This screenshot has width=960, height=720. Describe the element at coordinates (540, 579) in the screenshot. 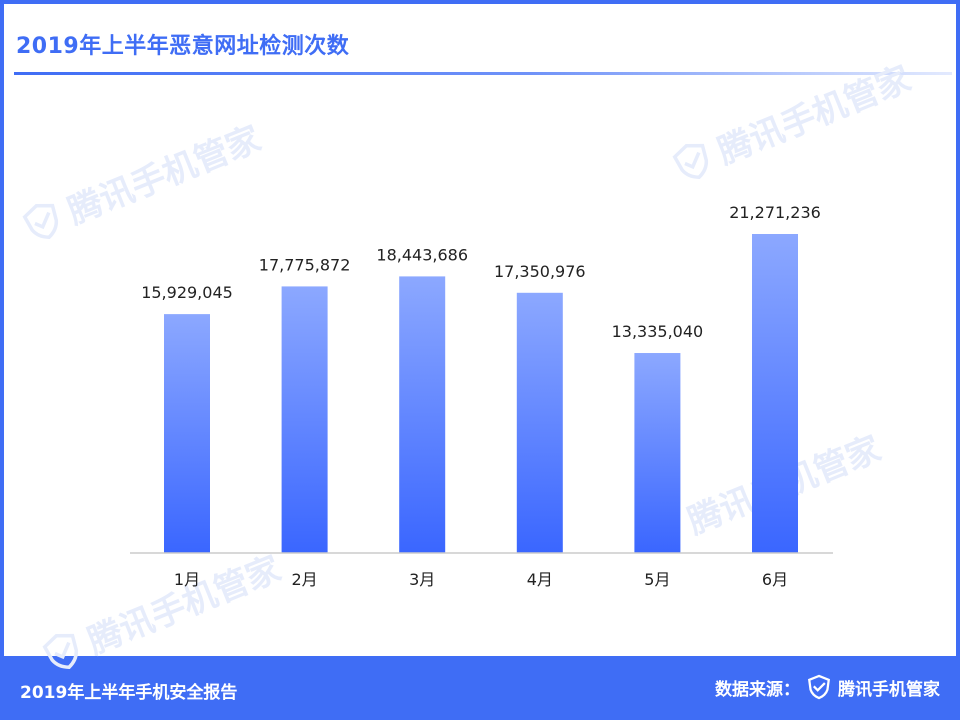

I see `x-tick-label: 4月` at that location.